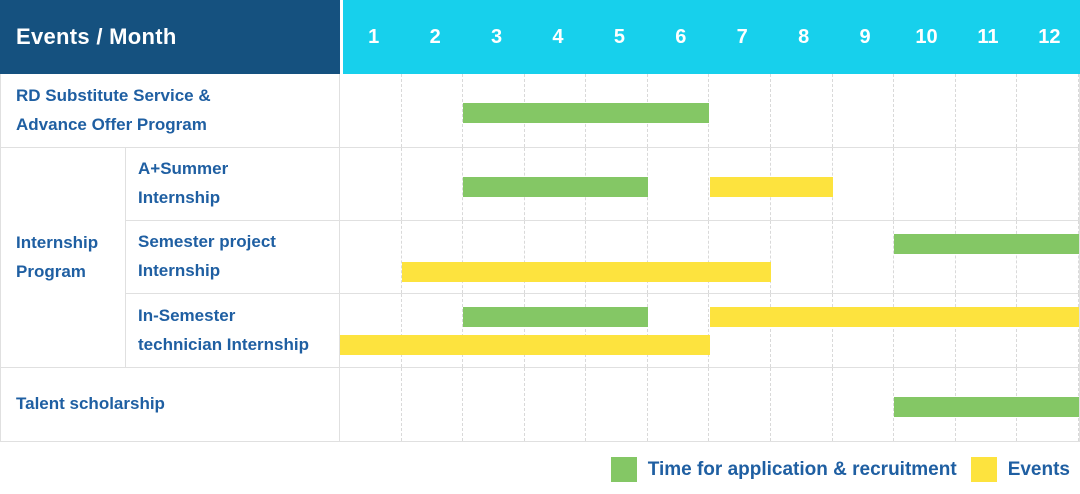  I want to click on row-semester-project-internship: Semester project Internship, so click(602, 257).